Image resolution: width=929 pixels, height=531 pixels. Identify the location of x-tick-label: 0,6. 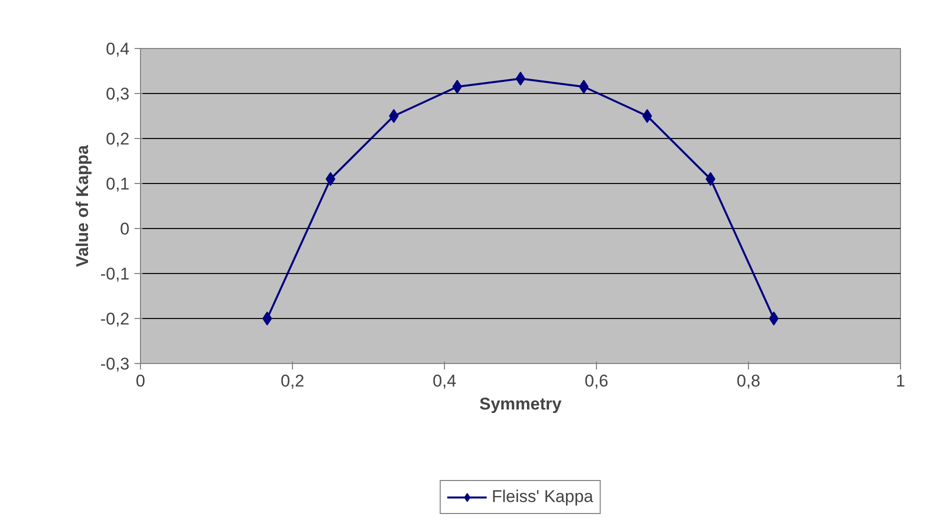
(596, 381).